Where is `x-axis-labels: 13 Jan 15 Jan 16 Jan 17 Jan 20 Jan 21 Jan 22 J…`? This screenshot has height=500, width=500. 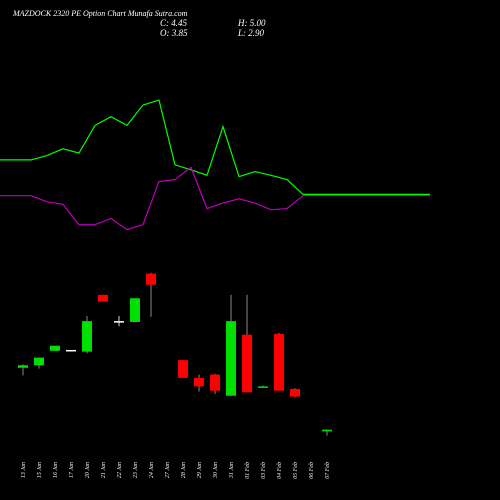
x-axis-labels: 13 Jan 15 Jan 16 Jan 17 Jan 20 Jan 21 Jan 22 J… is located at coordinates (176, 470).